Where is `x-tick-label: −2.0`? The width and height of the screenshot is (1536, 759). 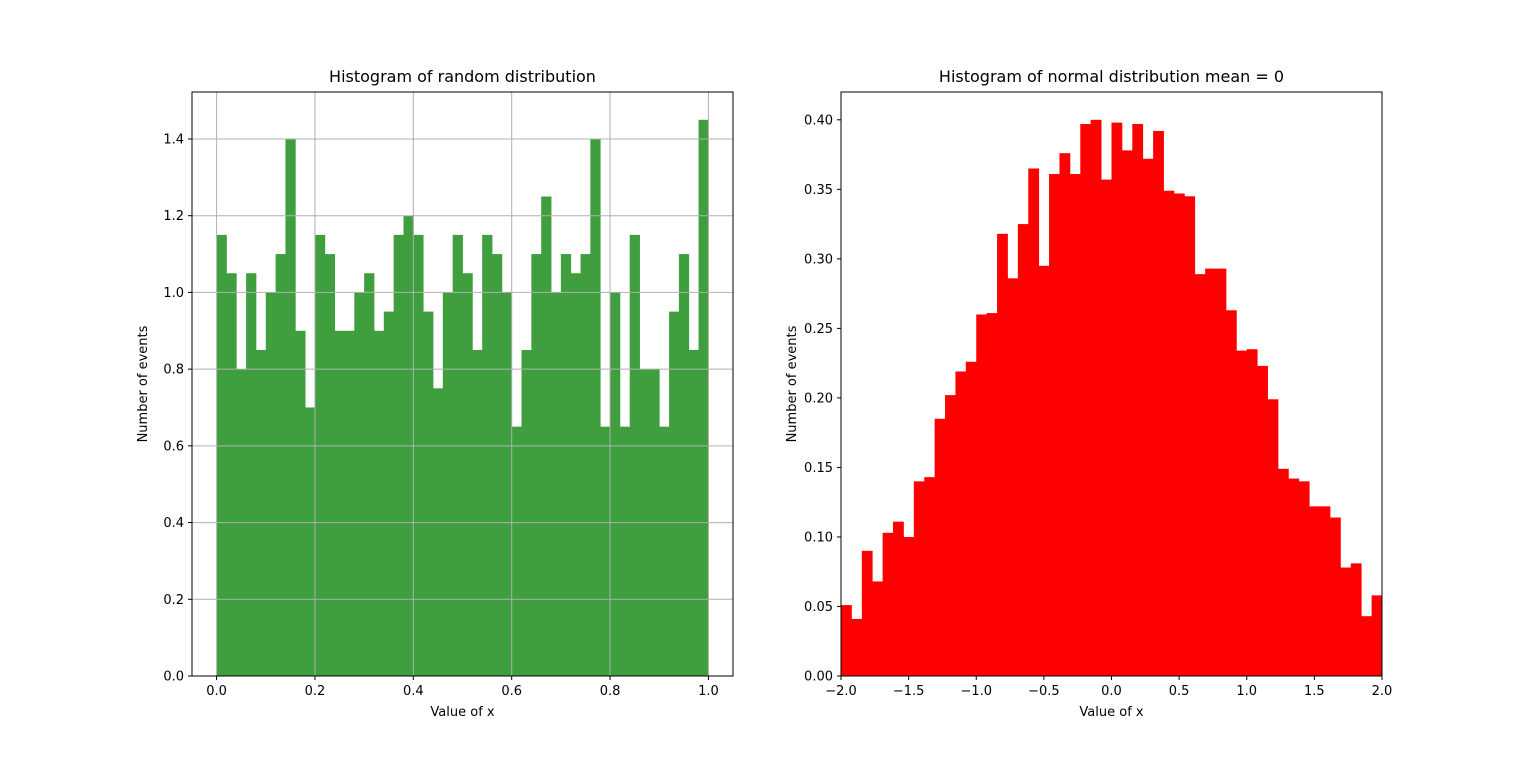
x-tick-label: −2.0 is located at coordinates (841, 691).